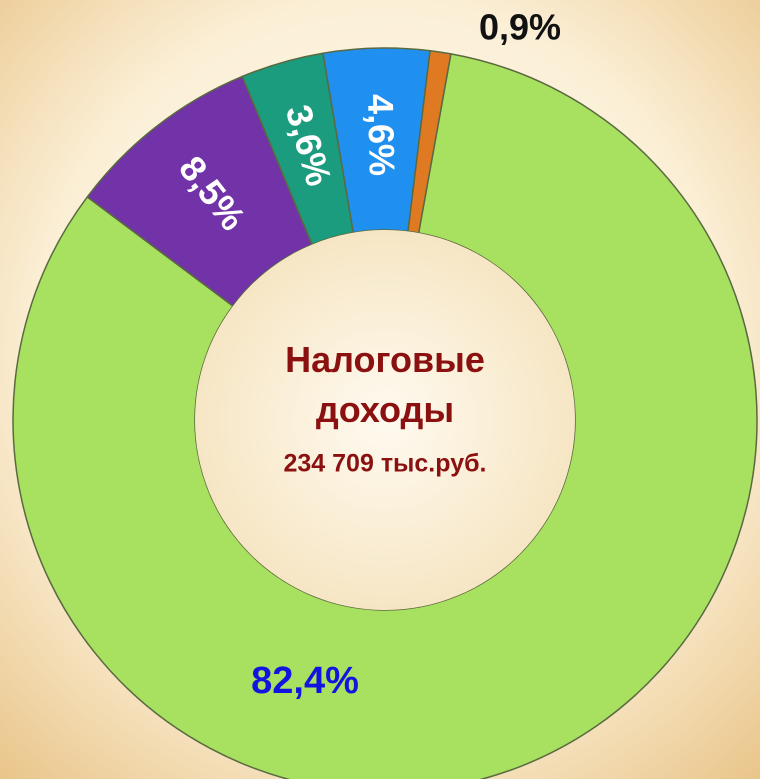 The width and height of the screenshot is (760, 779). What do you see at coordinates (385, 464) in the screenshot?
I see `center-subtitle: 234 709 тыс.руб.` at bounding box center [385, 464].